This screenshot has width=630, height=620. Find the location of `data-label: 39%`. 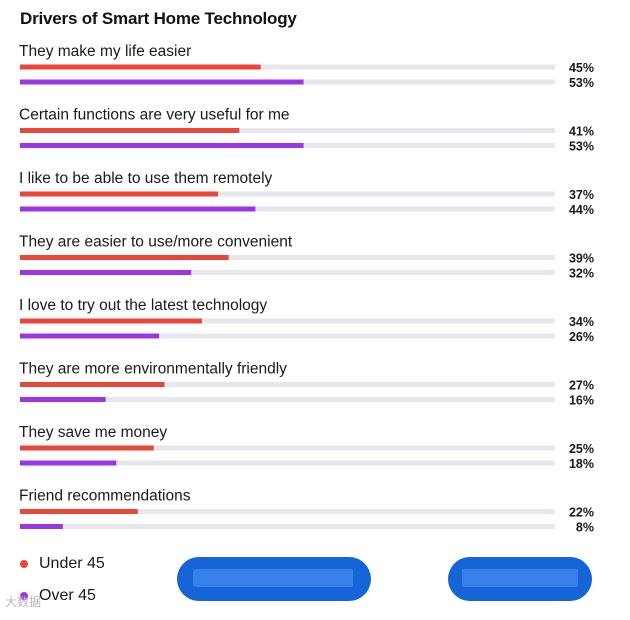

data-label: 39% is located at coordinates (581, 259).